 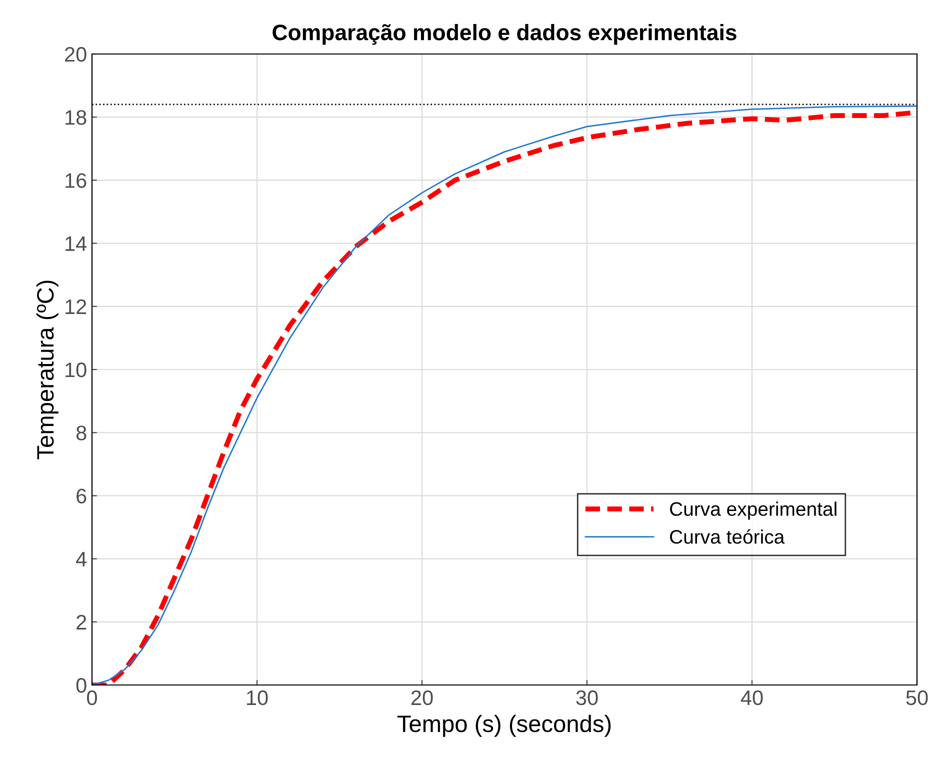 What do you see at coordinates (257, 698) in the screenshot?
I see `x-tick-label: 10` at bounding box center [257, 698].